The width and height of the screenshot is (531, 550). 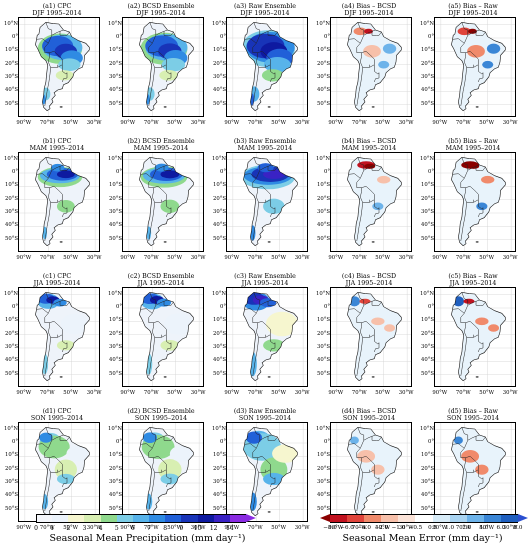 I want to click on precip-colorbar-tick: 4, so click(x=100, y=528).